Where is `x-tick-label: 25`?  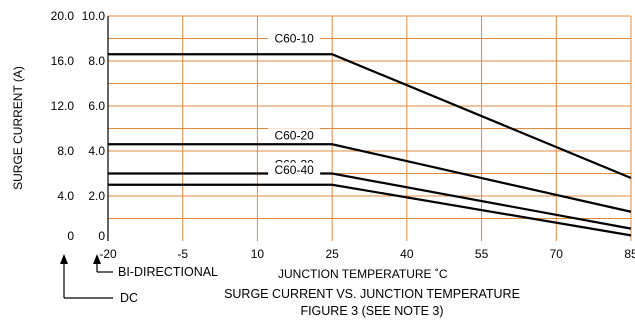
x-tick-label: 25 is located at coordinates (332, 254).